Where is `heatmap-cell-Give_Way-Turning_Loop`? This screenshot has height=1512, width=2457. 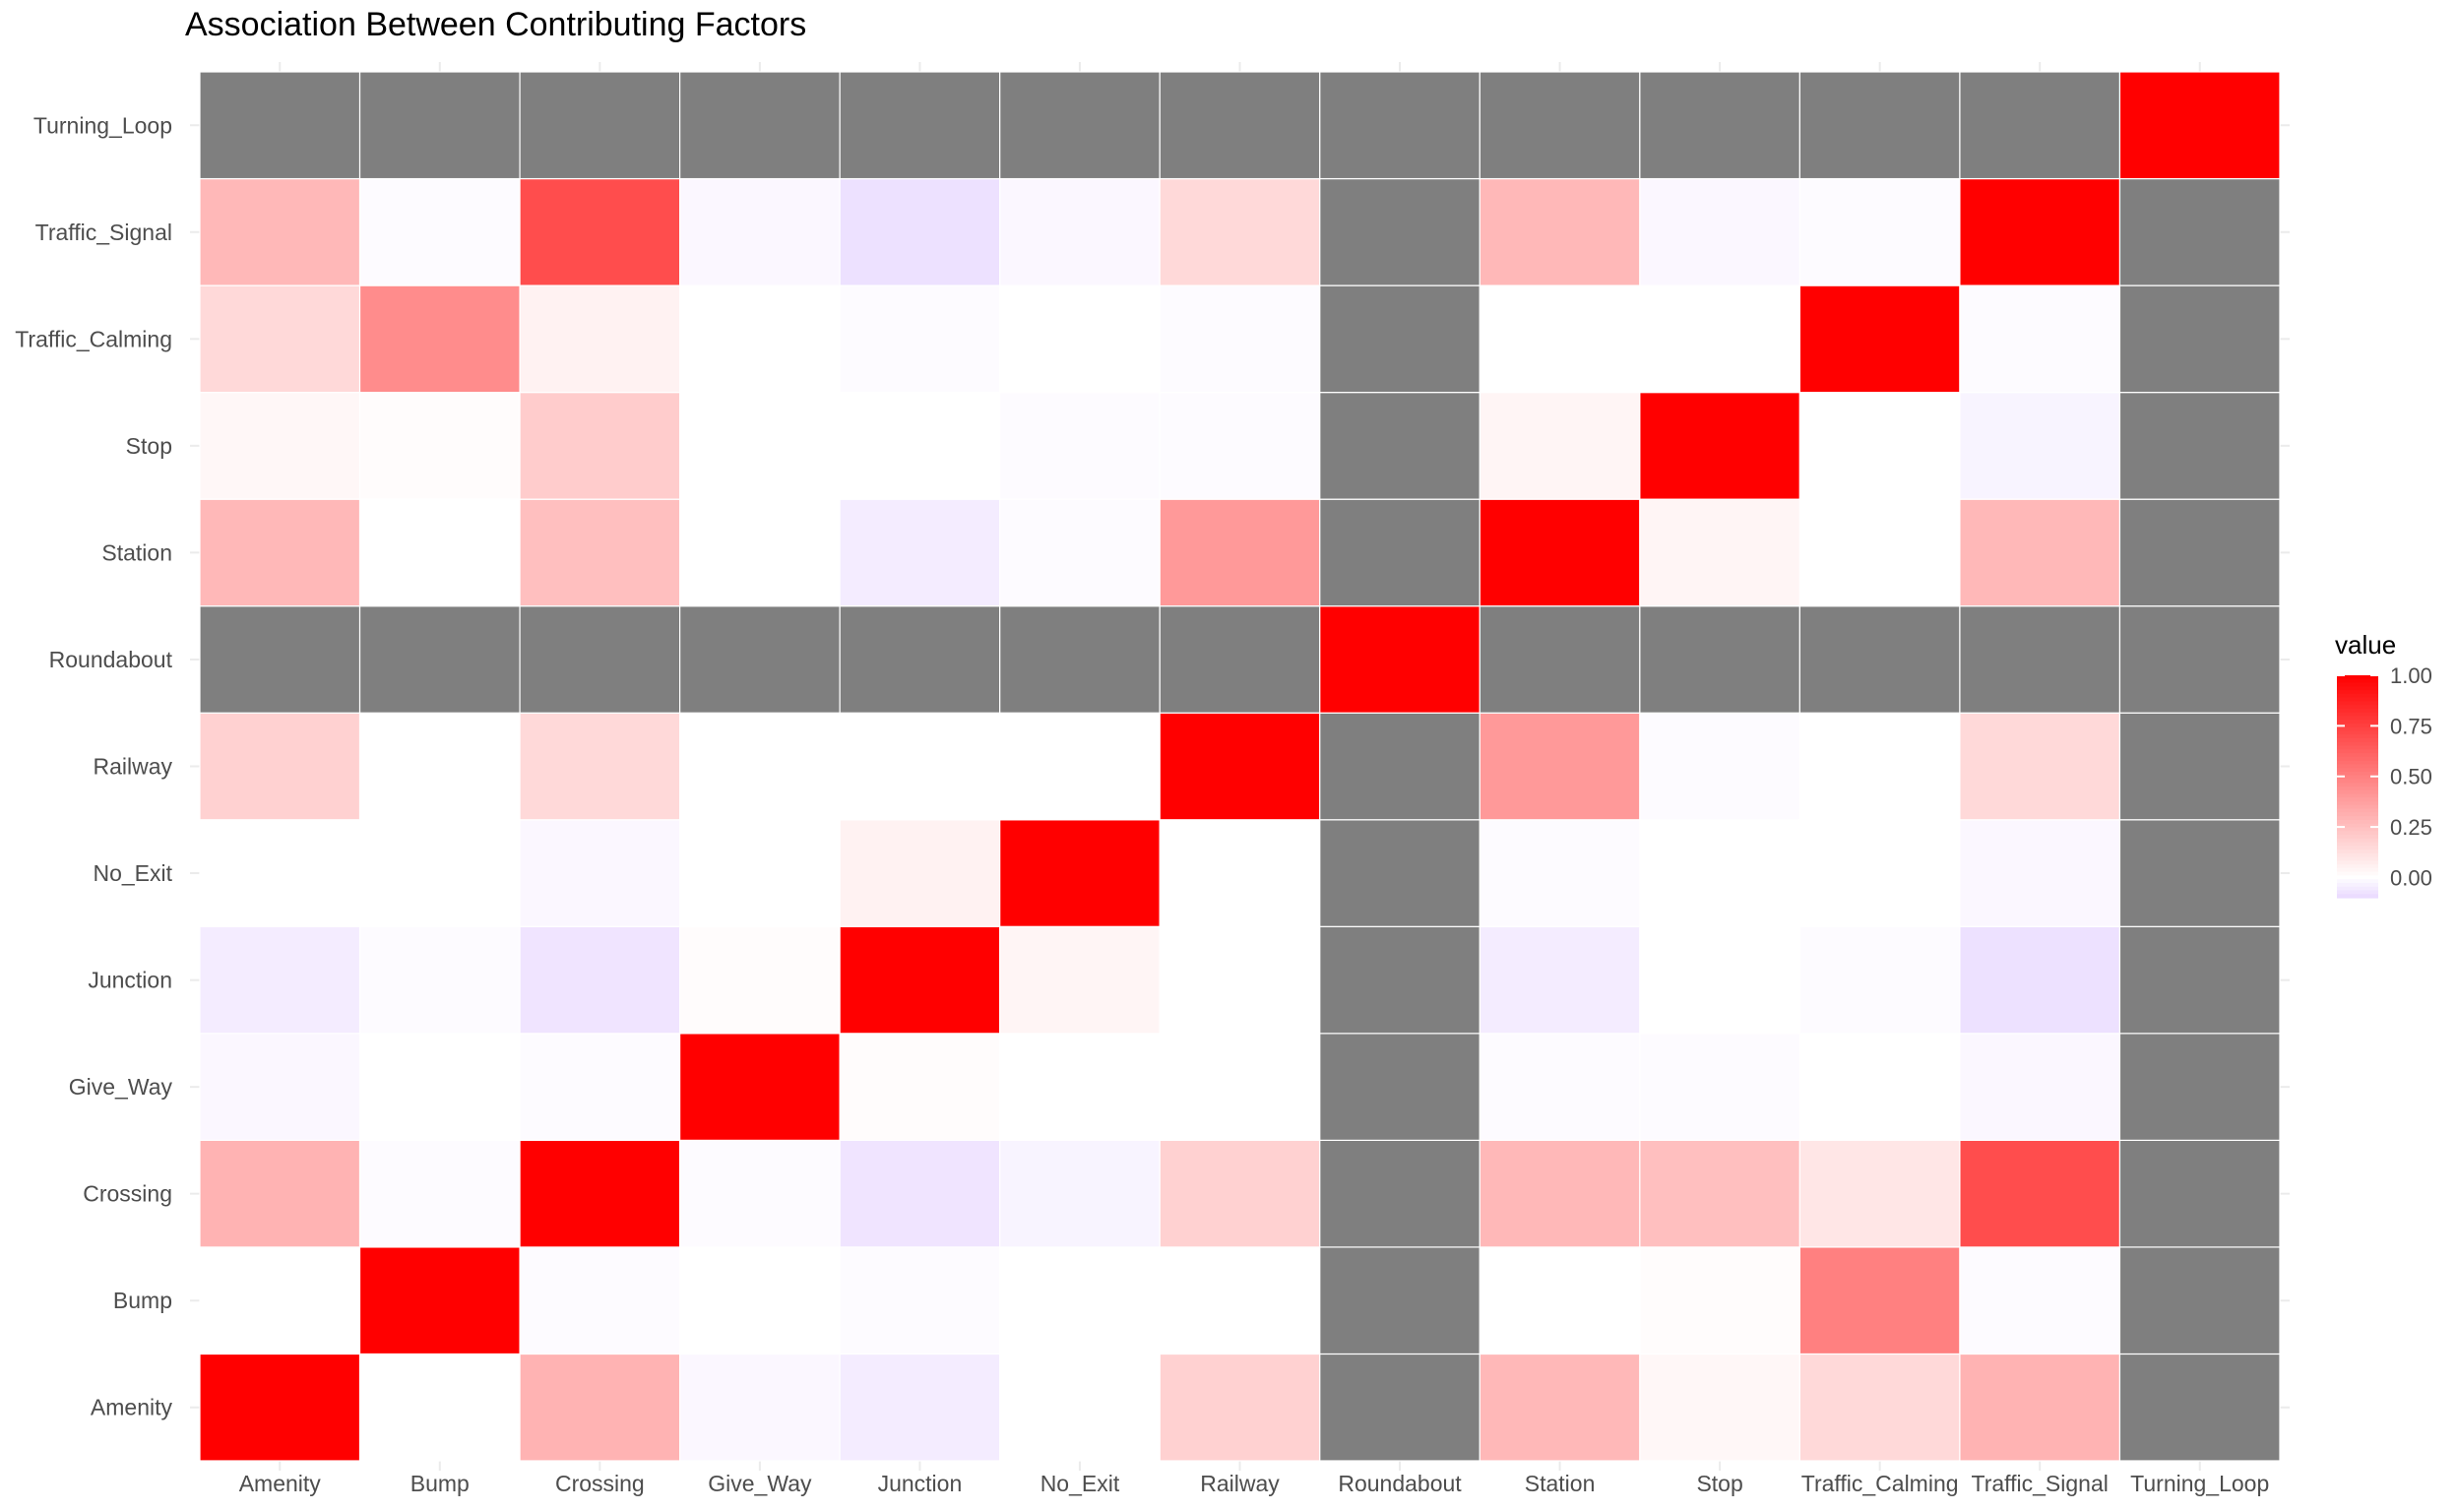
heatmap-cell-Give_Way-Turning_Loop is located at coordinates (2199, 1087).